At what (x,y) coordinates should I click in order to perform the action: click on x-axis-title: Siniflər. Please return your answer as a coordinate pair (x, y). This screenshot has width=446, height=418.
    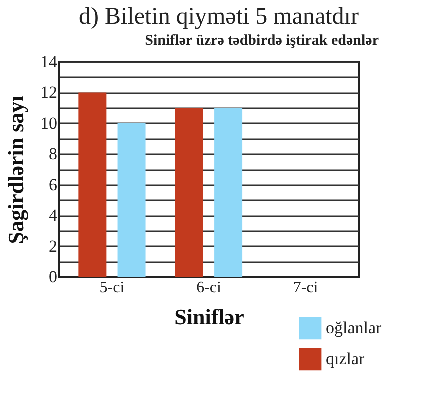
    Looking at the image, I should click on (209, 317).